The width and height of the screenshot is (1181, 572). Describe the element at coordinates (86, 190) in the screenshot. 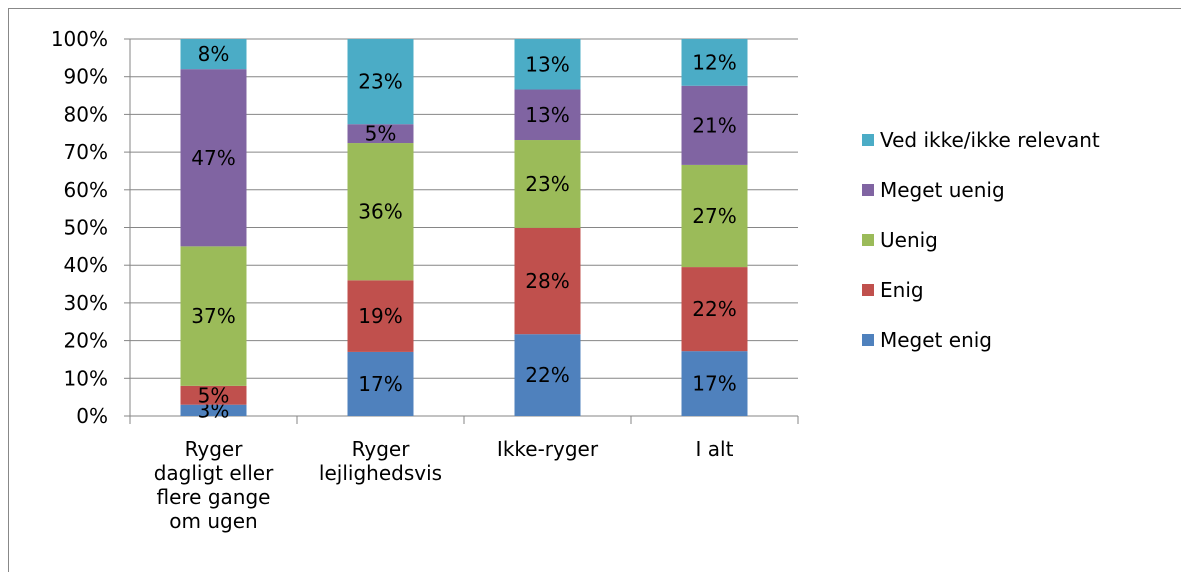

I see `y-tick-label: 60%` at that location.